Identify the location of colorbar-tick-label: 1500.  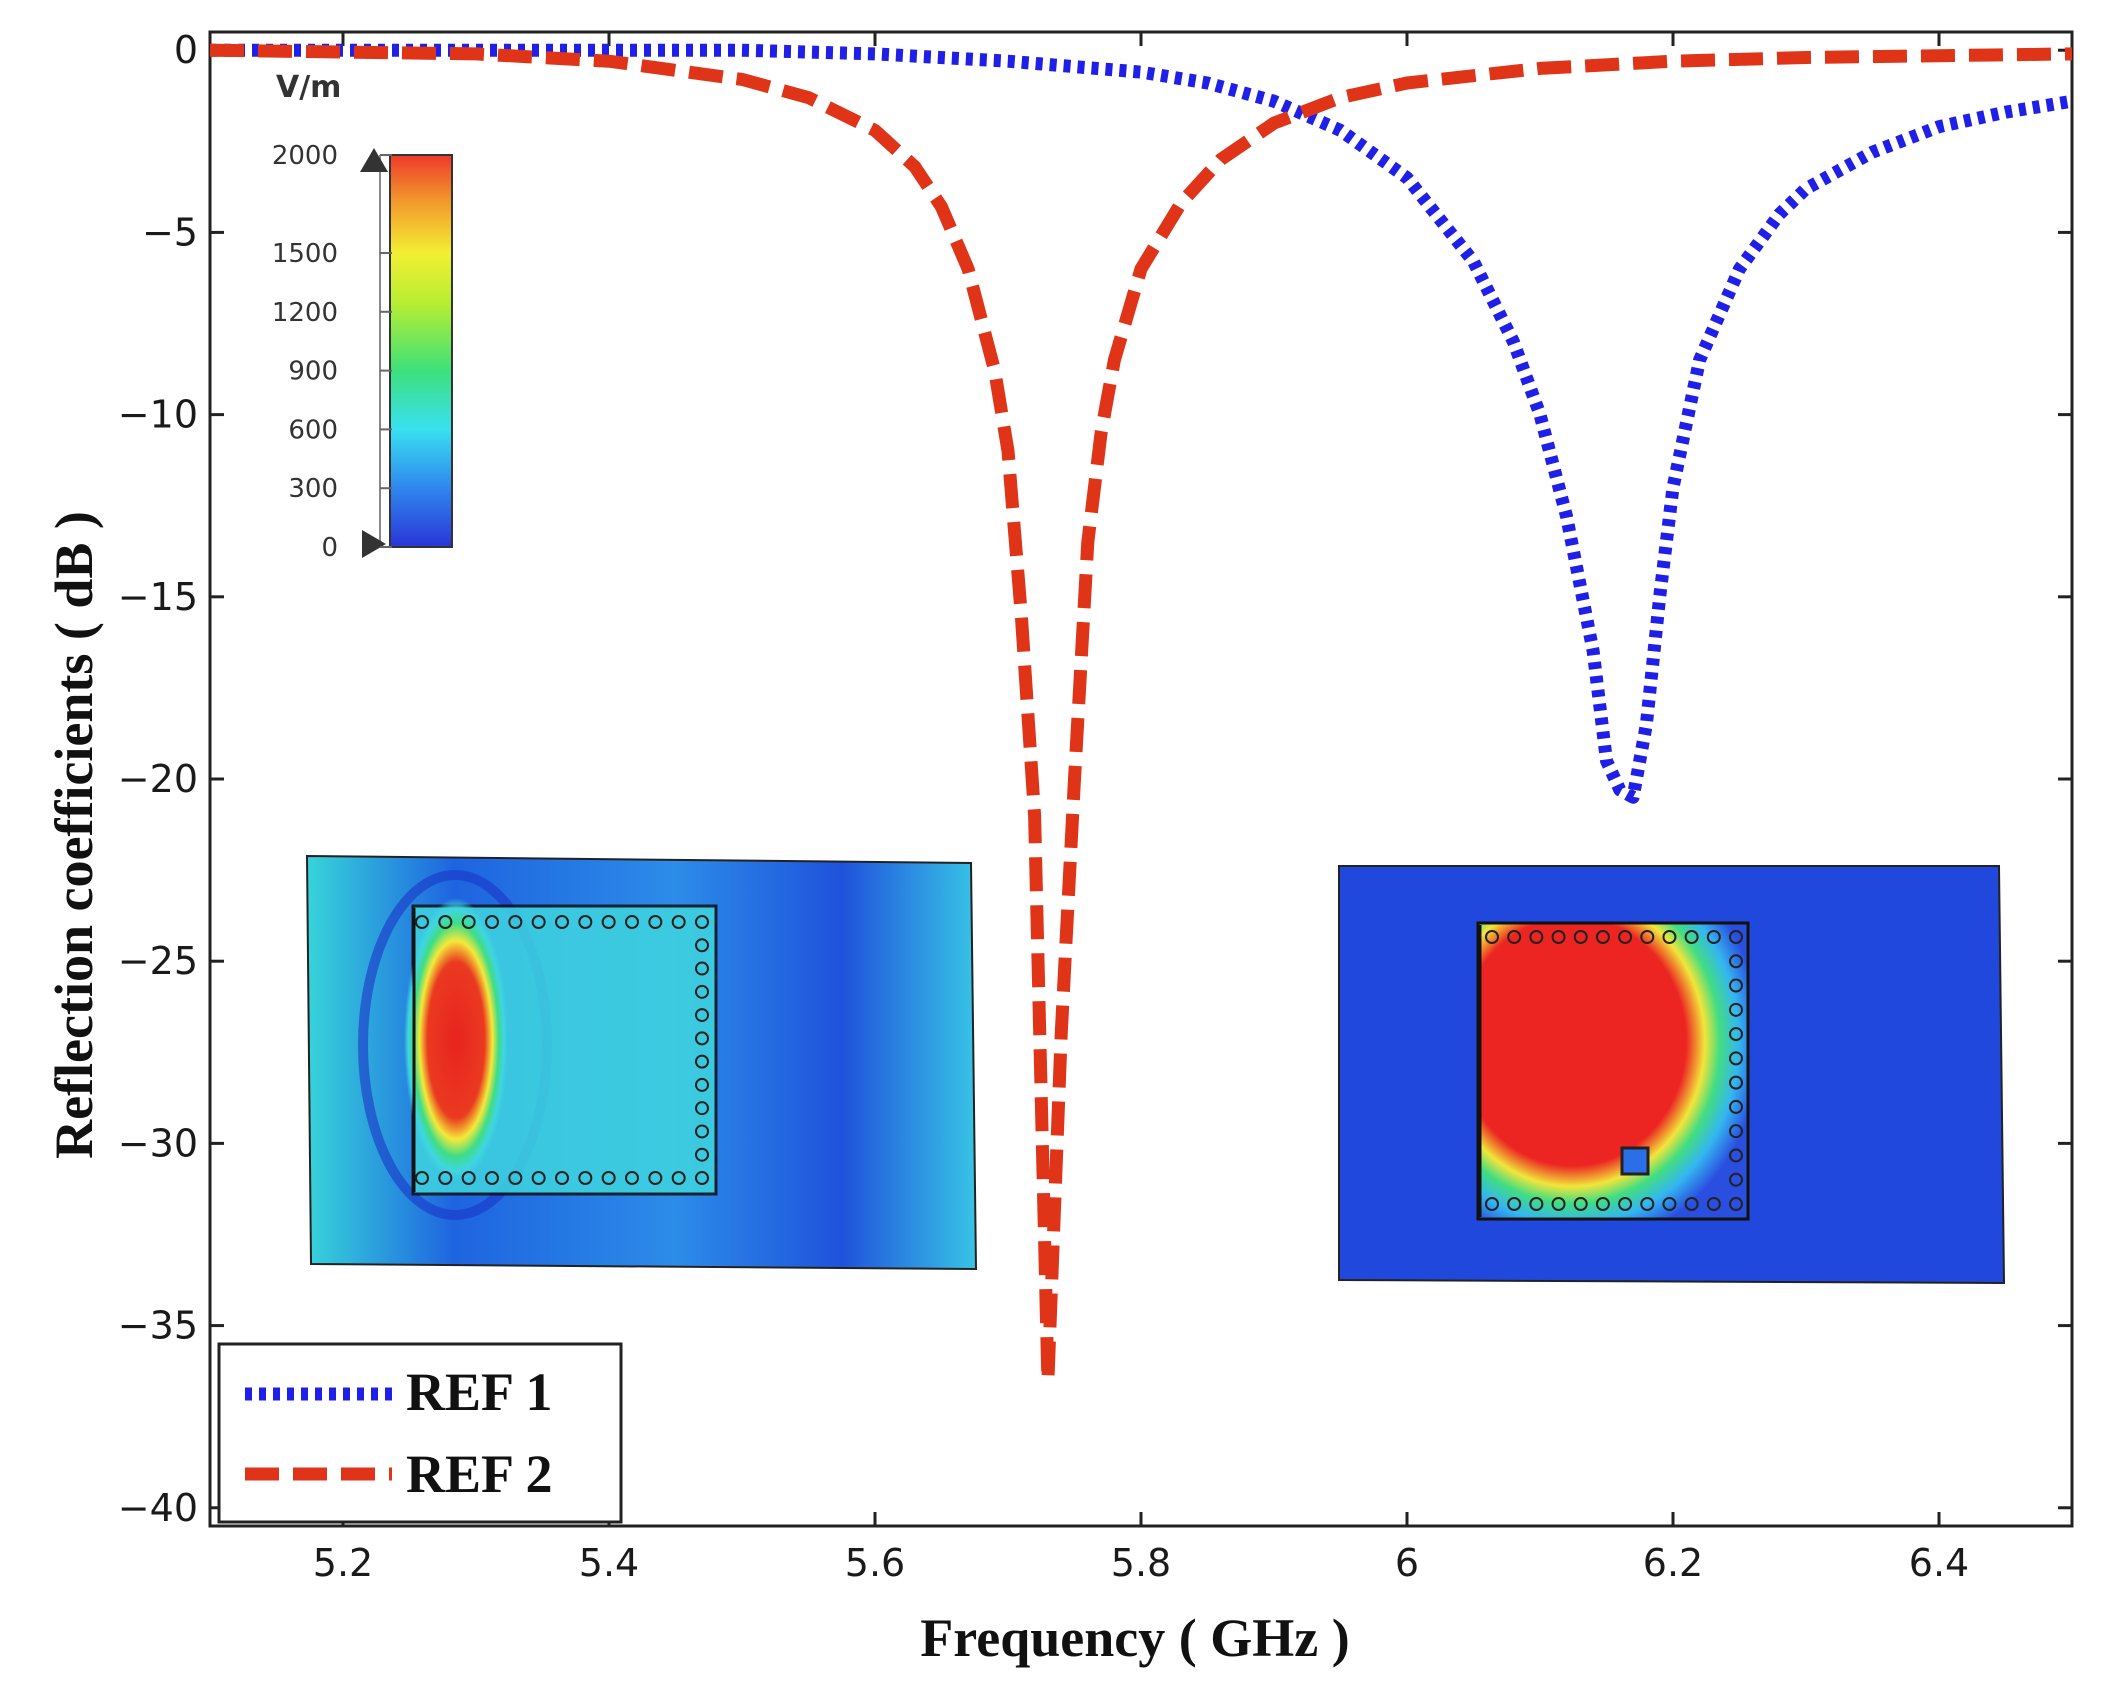
(305, 254).